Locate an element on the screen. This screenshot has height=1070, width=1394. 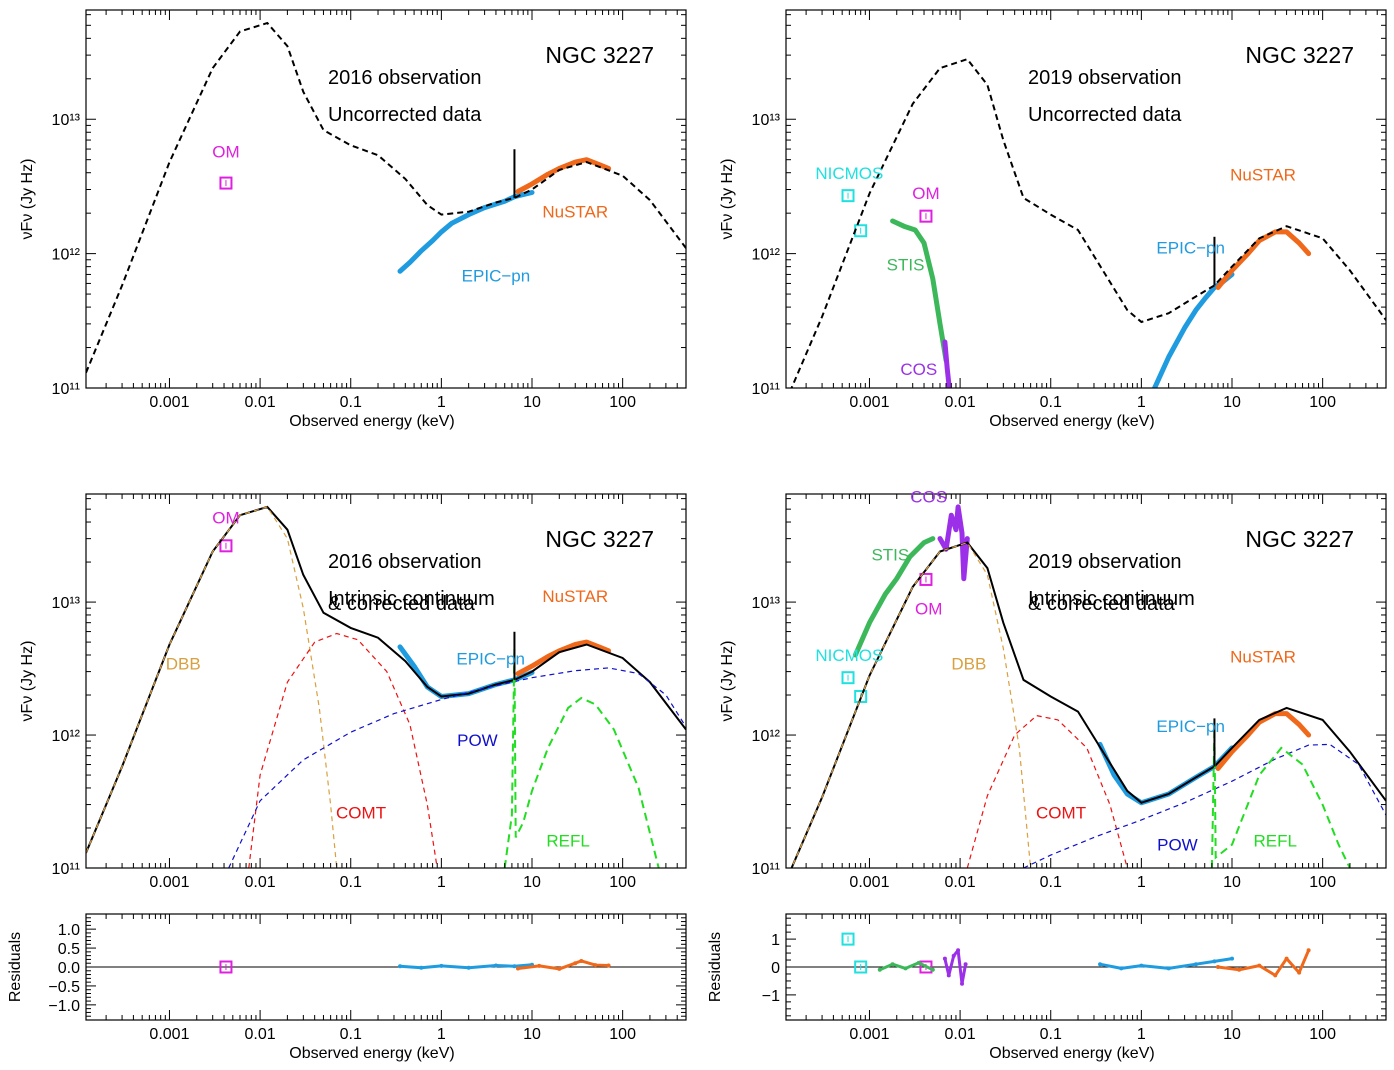
description-label: Intrinsic continuum is located at coordinates (411, 599).